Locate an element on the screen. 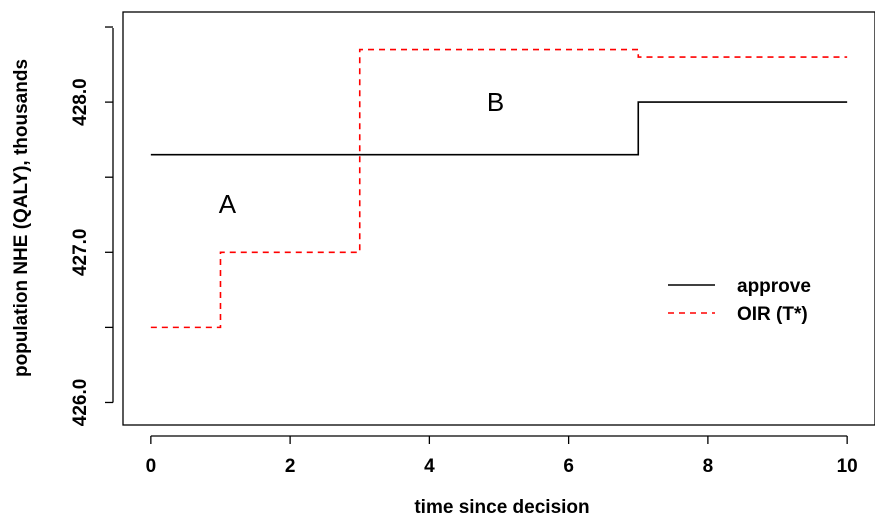 The height and width of the screenshot is (528, 875). legend-label: approve is located at coordinates (774, 286).